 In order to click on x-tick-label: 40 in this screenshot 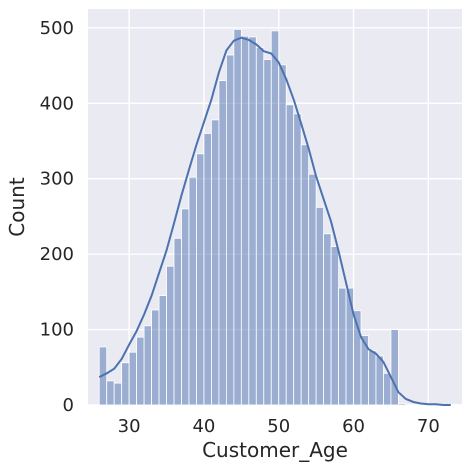, I will do `click(203, 426)`.